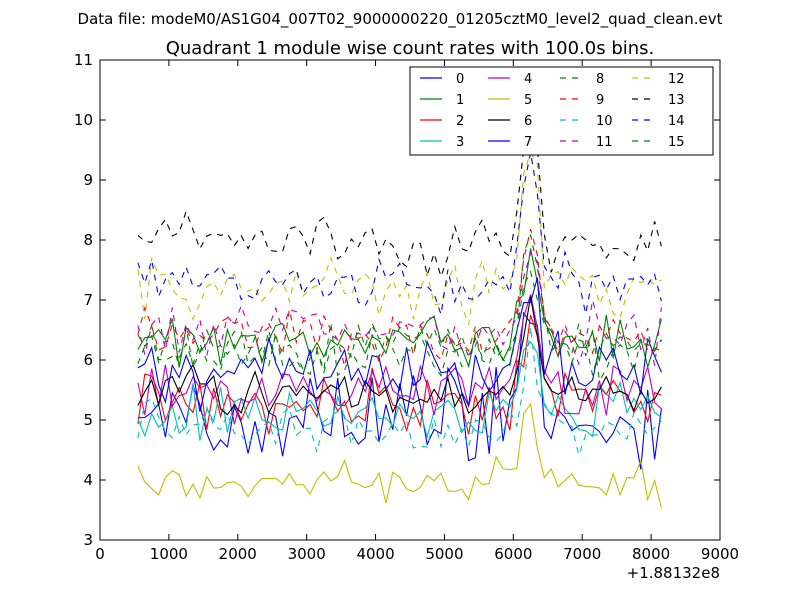  What do you see at coordinates (88, 180) in the screenshot?
I see `y-tick-label: 9` at bounding box center [88, 180].